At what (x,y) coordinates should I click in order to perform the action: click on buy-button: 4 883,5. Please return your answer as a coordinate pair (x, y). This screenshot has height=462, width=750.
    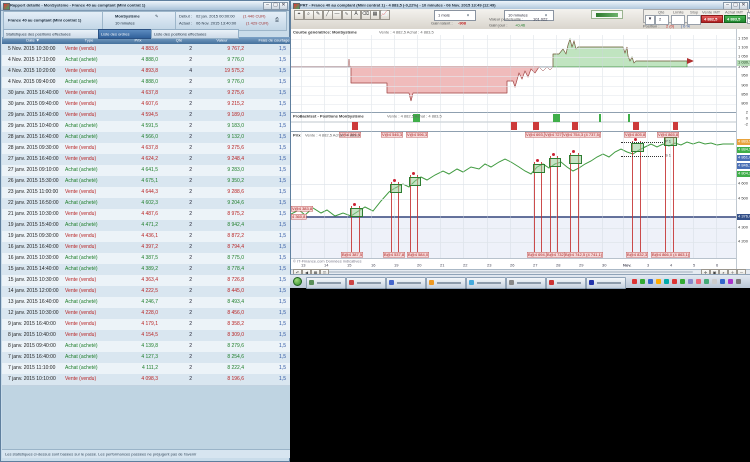
    Looking at the image, I should click on (735, 19).